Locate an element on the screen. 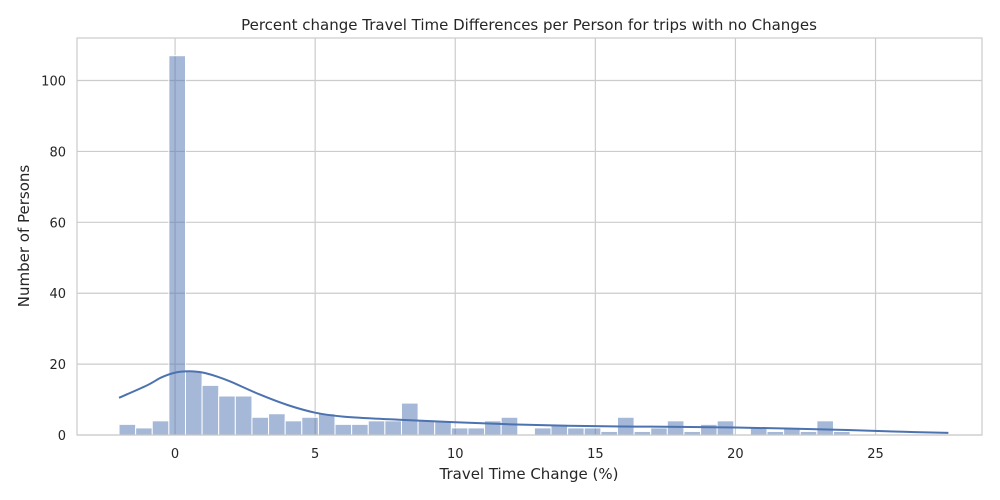 Image resolution: width=1000 pixels, height=500 pixels. y-tick-label: 0 is located at coordinates (62, 436).